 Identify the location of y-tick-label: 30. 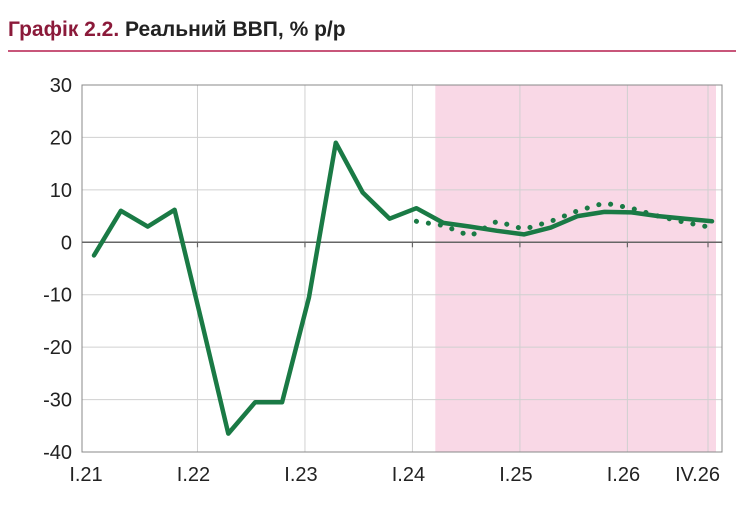
(61, 86).